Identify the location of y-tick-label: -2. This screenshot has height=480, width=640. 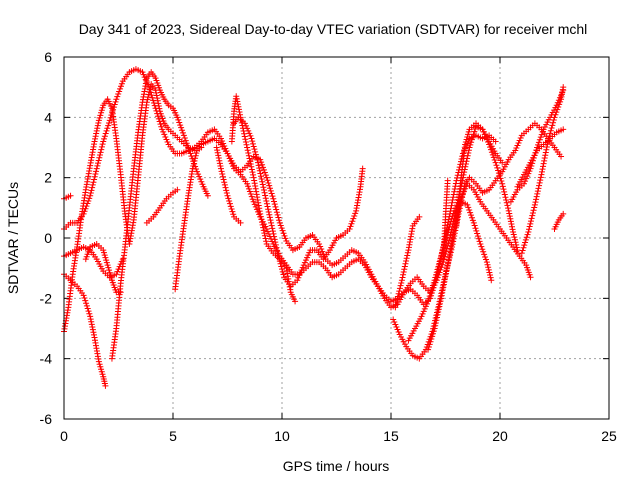
(46, 298).